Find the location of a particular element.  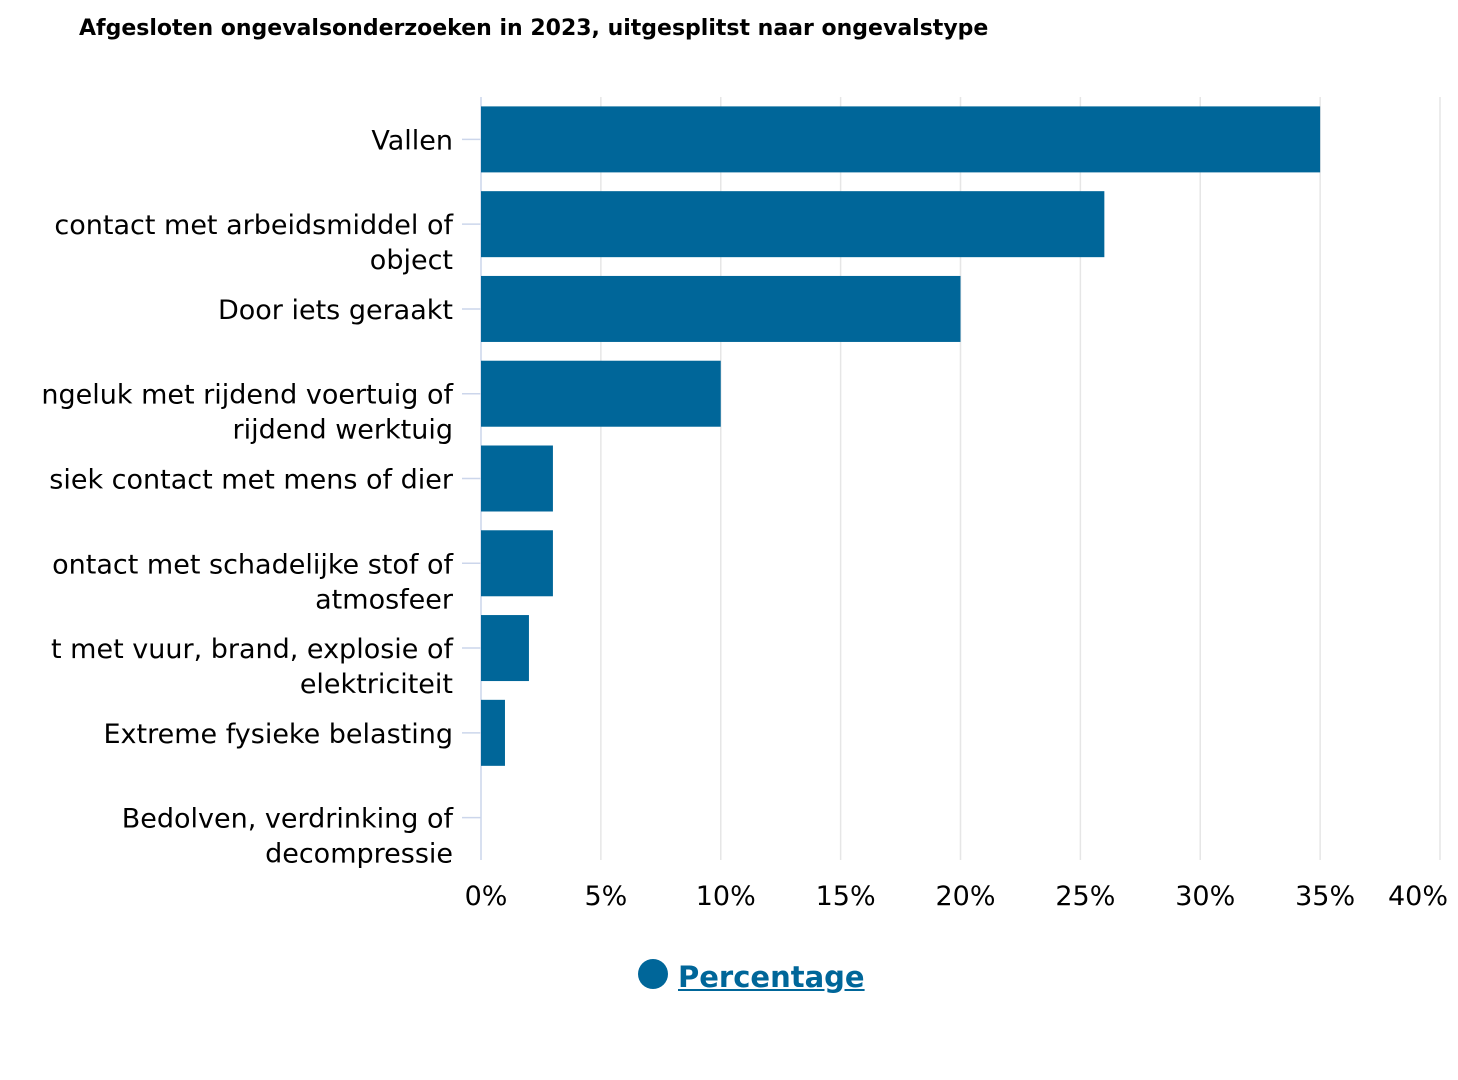

category-label-line: Vallen is located at coordinates (412, 140).